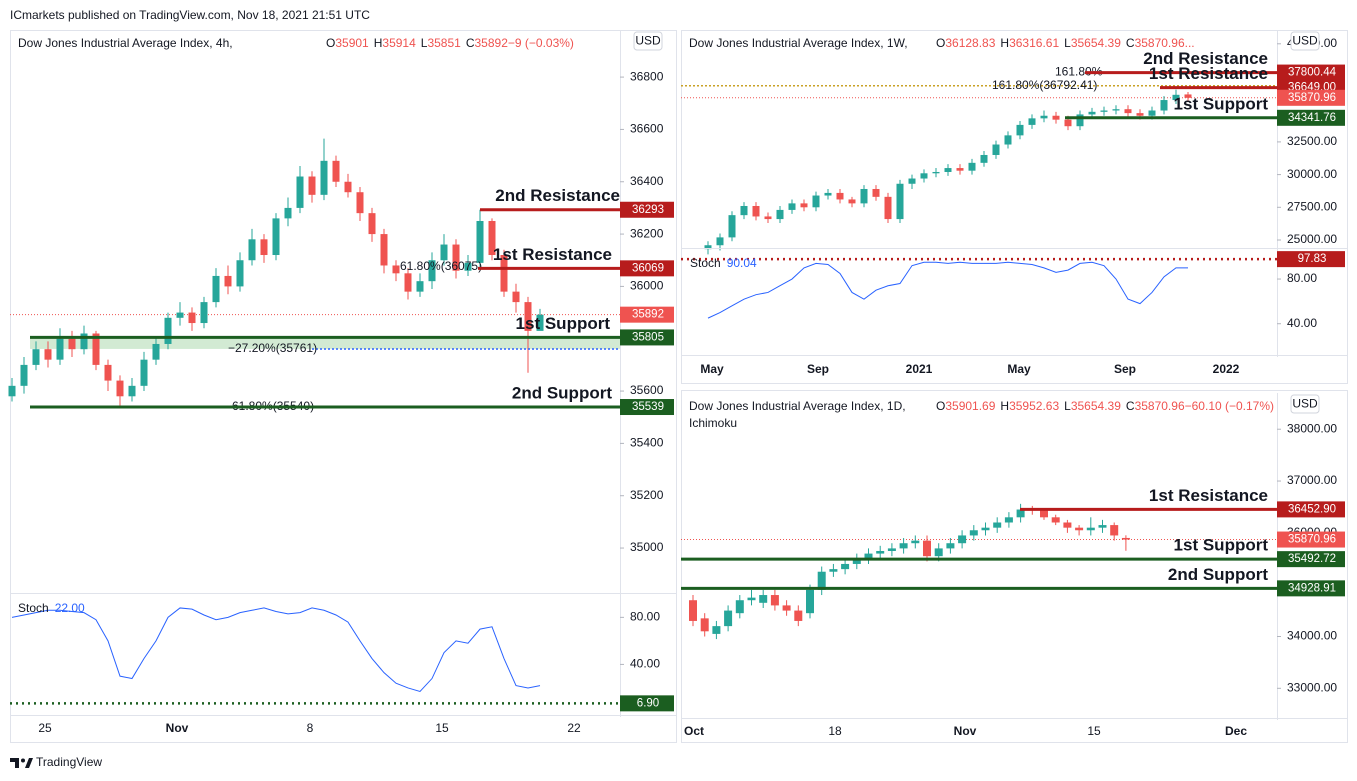 The width and height of the screenshot is (1357, 781). I want to click on y-tick-label: 40.00, so click(1302, 323).